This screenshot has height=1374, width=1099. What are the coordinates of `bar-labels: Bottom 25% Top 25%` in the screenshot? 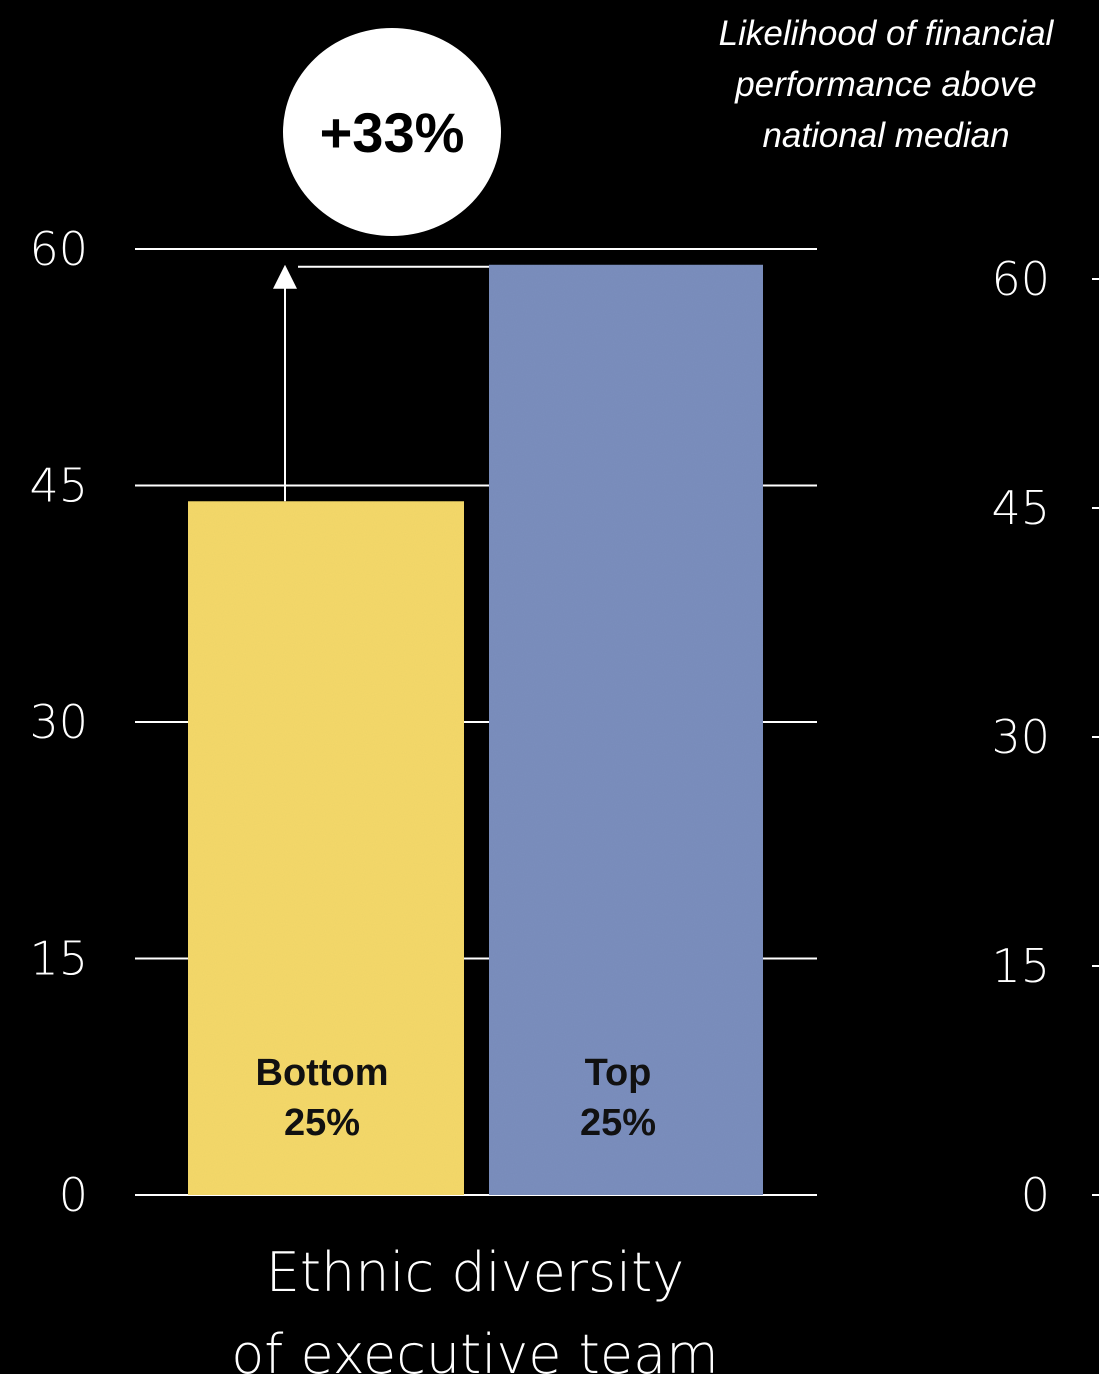 It's located at (456, 1098).